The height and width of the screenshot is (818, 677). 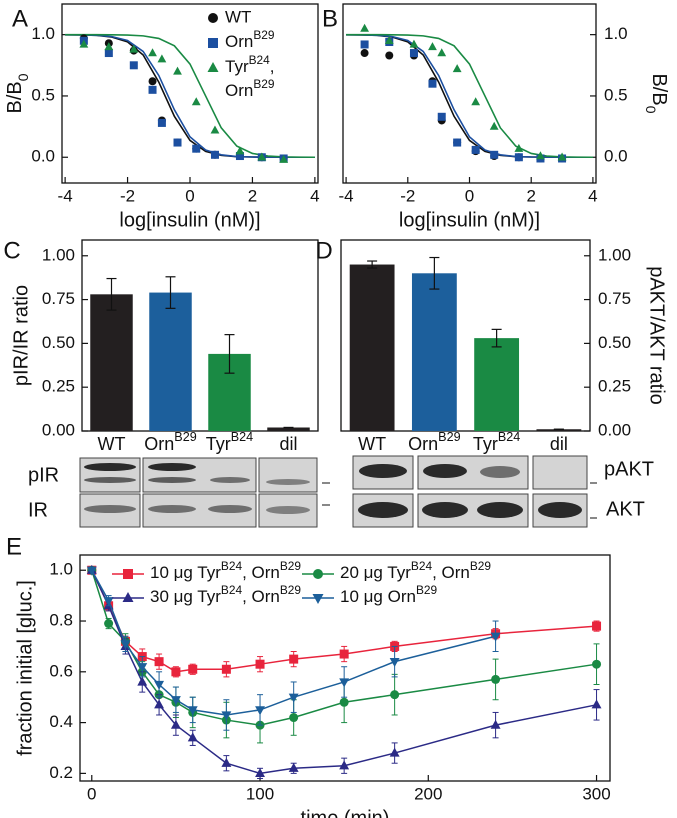 I want to click on x-tick-label: 200, so click(x=428, y=793).